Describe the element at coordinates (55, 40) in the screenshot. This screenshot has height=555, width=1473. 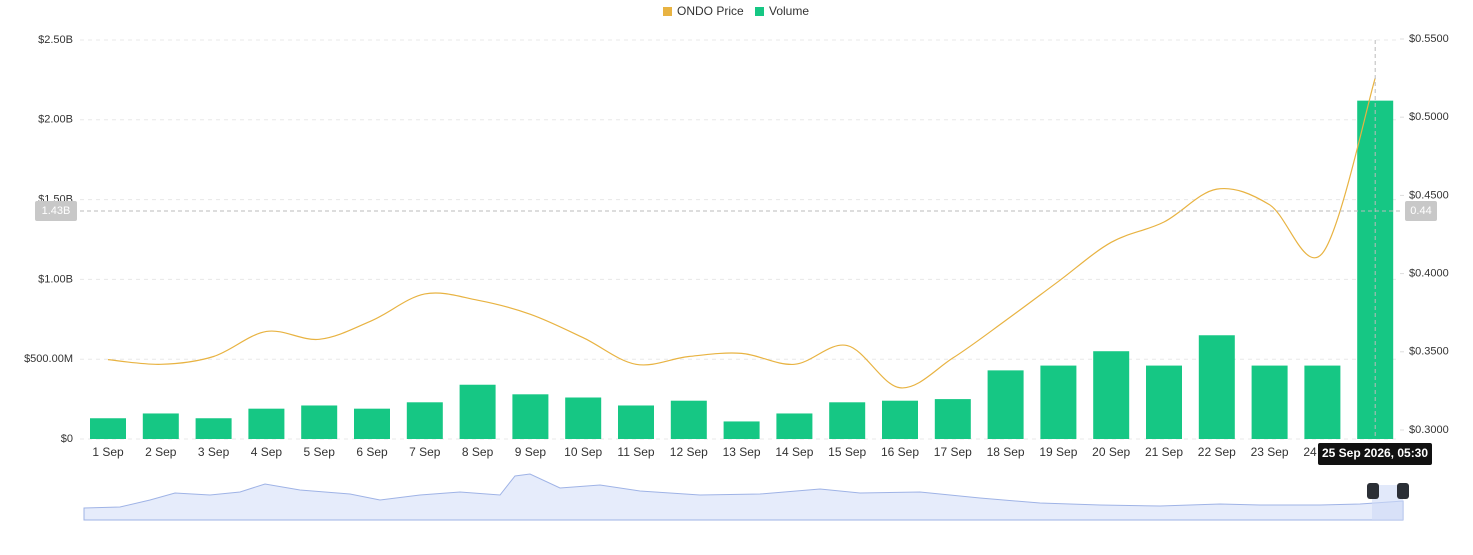
I see `y-tick-label: $2.50B` at that location.